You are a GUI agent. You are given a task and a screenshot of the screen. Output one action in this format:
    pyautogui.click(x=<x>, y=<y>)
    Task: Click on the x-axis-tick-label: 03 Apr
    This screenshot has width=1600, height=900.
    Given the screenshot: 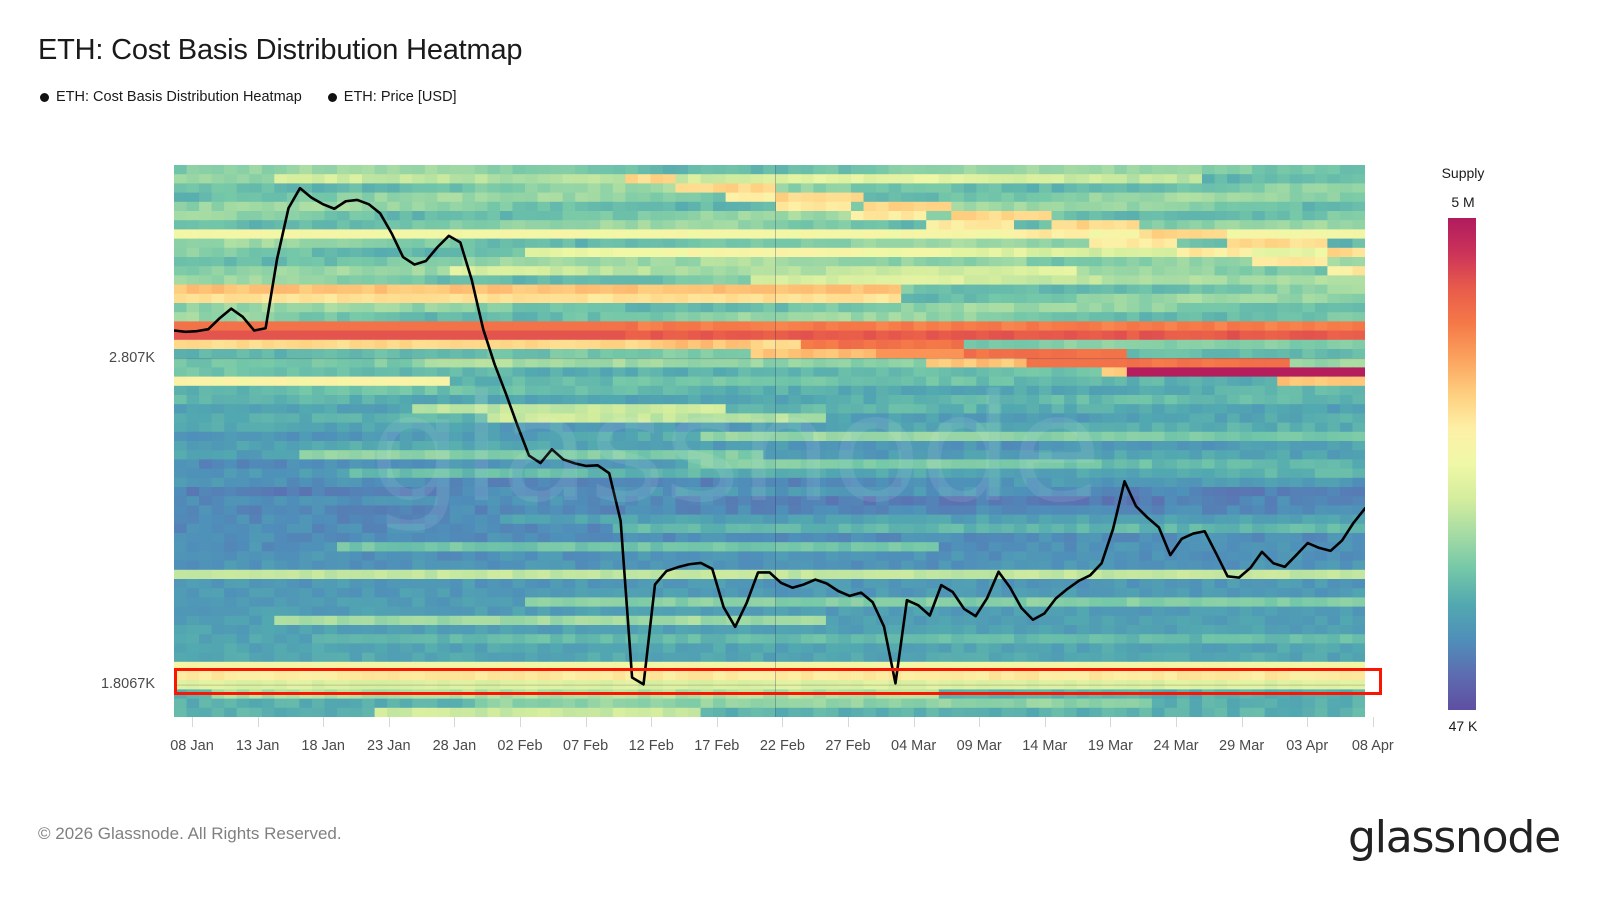 What is the action you would take?
    pyautogui.click(x=1307, y=746)
    